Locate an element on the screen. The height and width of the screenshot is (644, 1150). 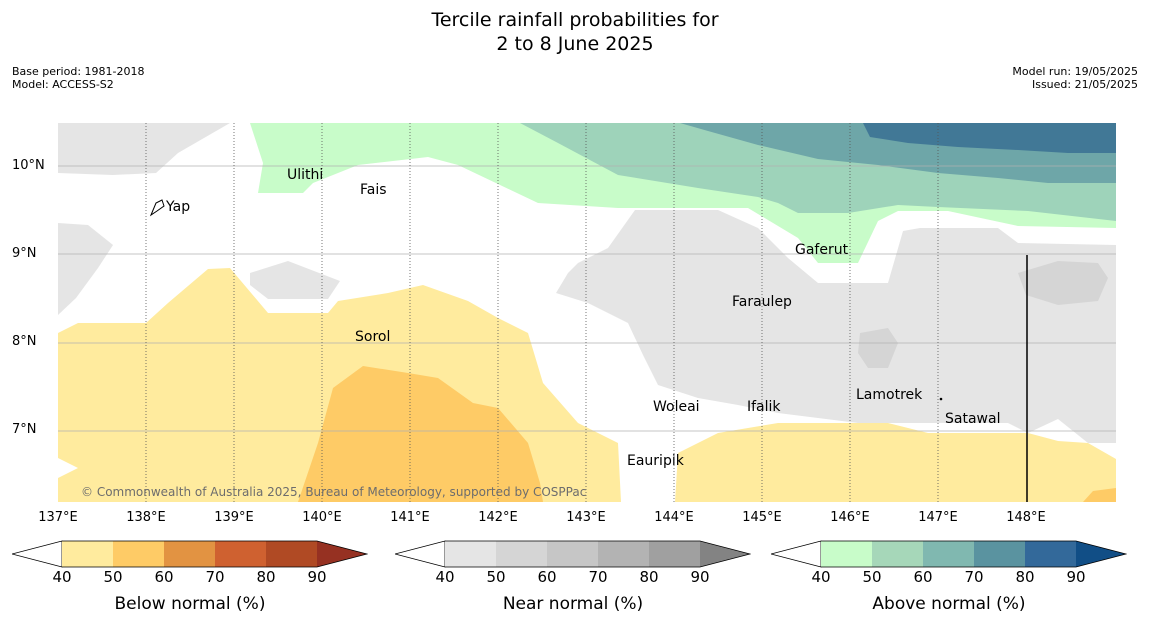
colorbar-near-outline is located at coordinates (598, 554).